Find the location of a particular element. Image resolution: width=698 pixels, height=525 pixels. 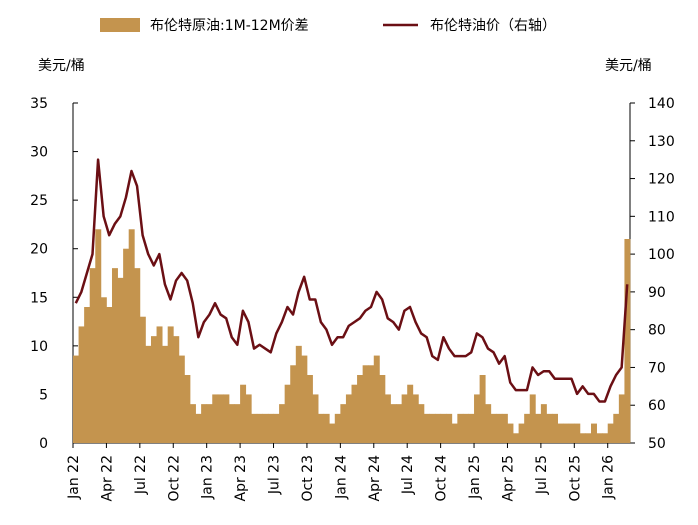

x-tick-label: Oct 24 is located at coordinates (442, 478).